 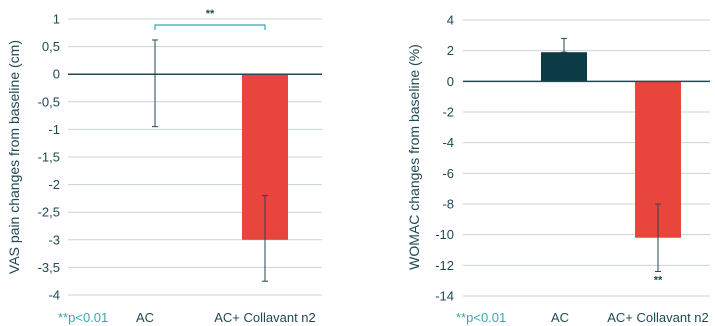 I want to click on y-tick-label: -0,5, so click(x=49, y=101).